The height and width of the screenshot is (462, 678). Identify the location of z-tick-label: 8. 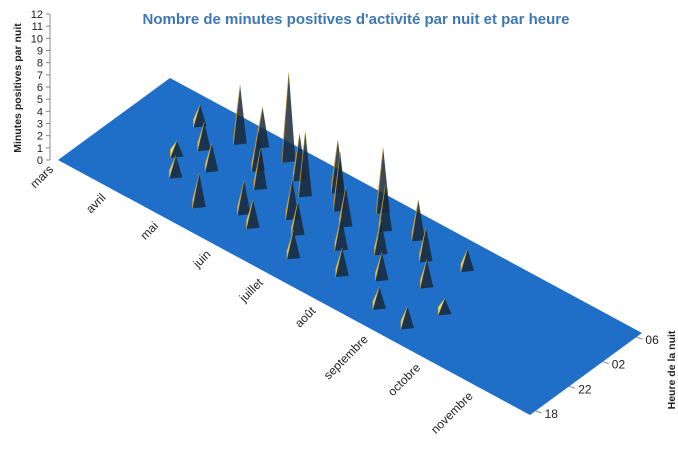
(40, 64).